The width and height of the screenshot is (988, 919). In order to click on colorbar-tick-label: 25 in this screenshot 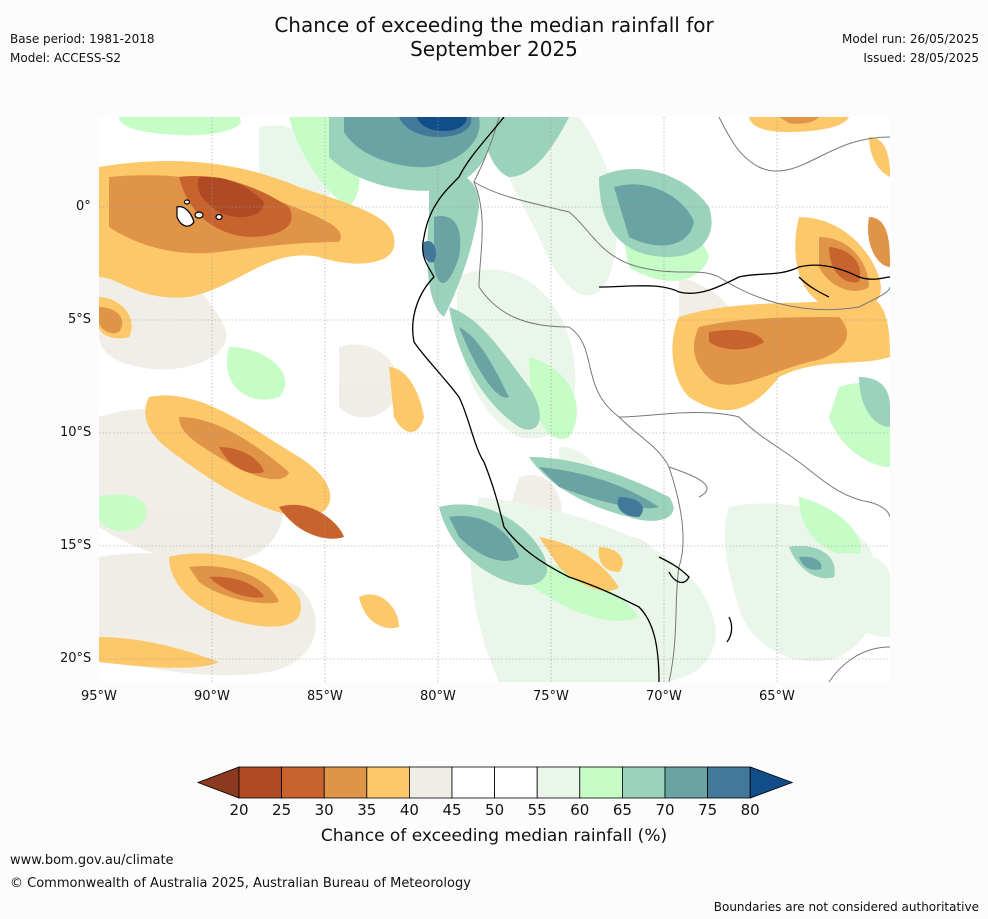, I will do `click(282, 810)`.